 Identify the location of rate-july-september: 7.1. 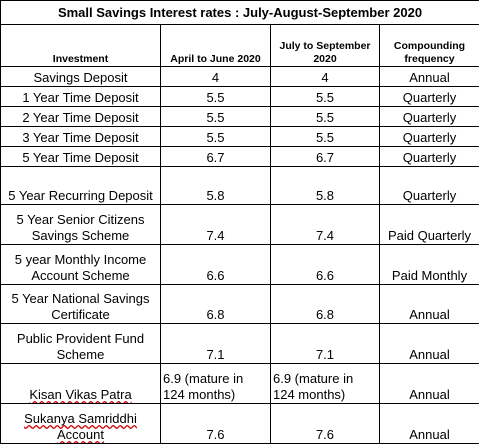
(325, 344).